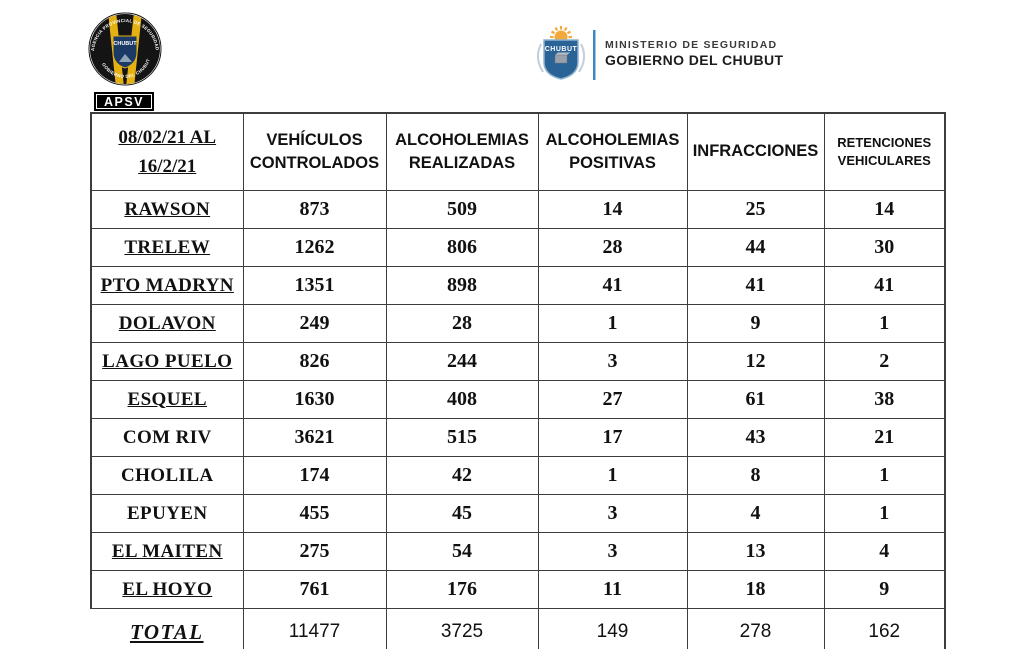 This screenshot has height=649, width=1024. I want to click on value-cell: 27, so click(612, 399).